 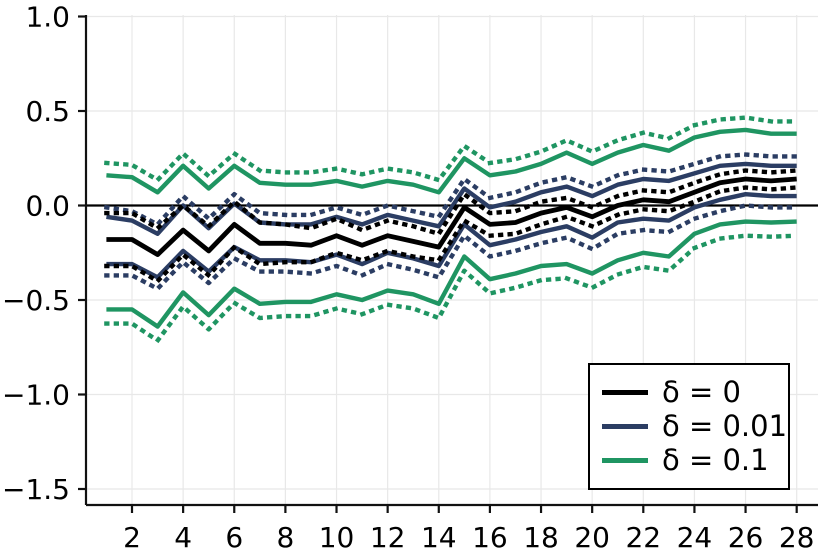 I want to click on series-delta-0.1-upper-ci-dotted, so click(x=451, y=149).